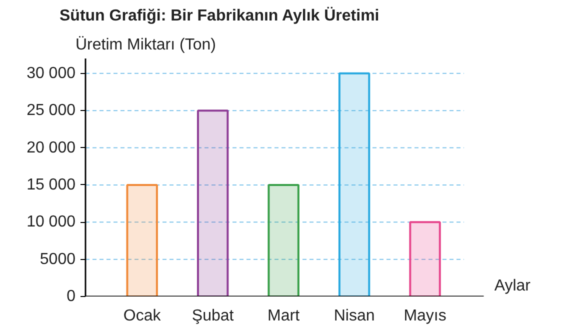 The height and width of the screenshot is (327, 571). I want to click on x-tick-label: Nisan, so click(354, 316).